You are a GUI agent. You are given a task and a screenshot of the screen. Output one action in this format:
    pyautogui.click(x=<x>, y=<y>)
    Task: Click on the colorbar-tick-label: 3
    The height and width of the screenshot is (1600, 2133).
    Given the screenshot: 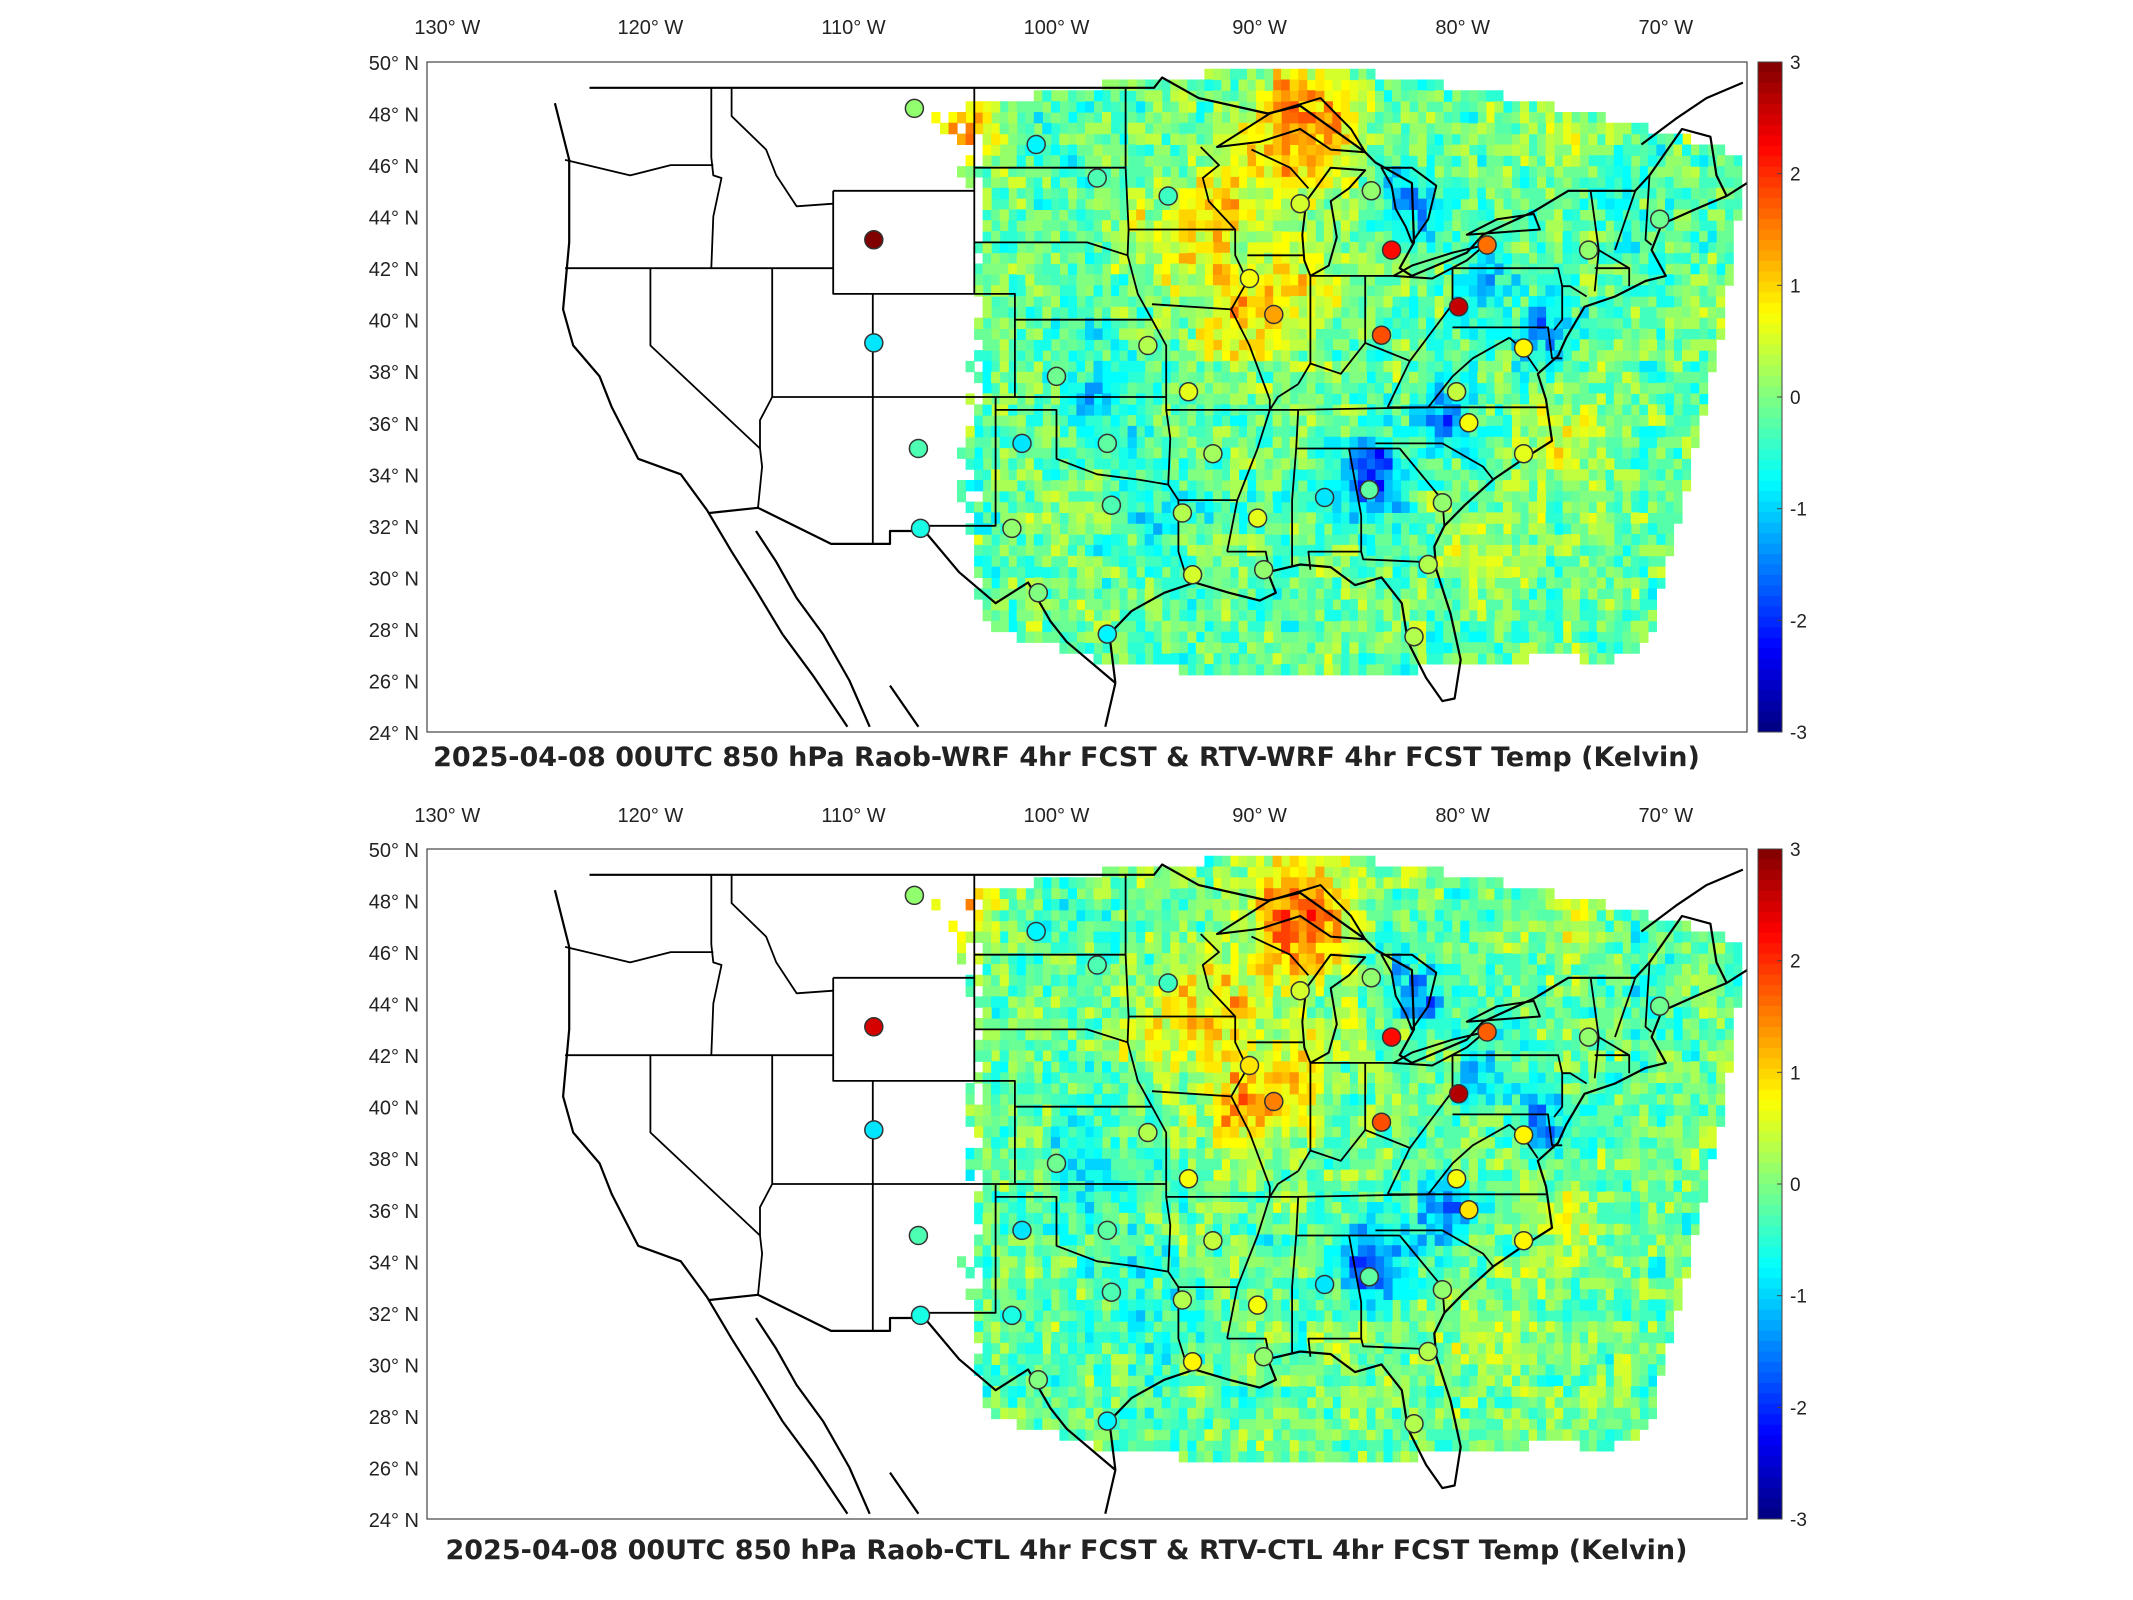 What is the action you would take?
    pyautogui.click(x=1795, y=63)
    